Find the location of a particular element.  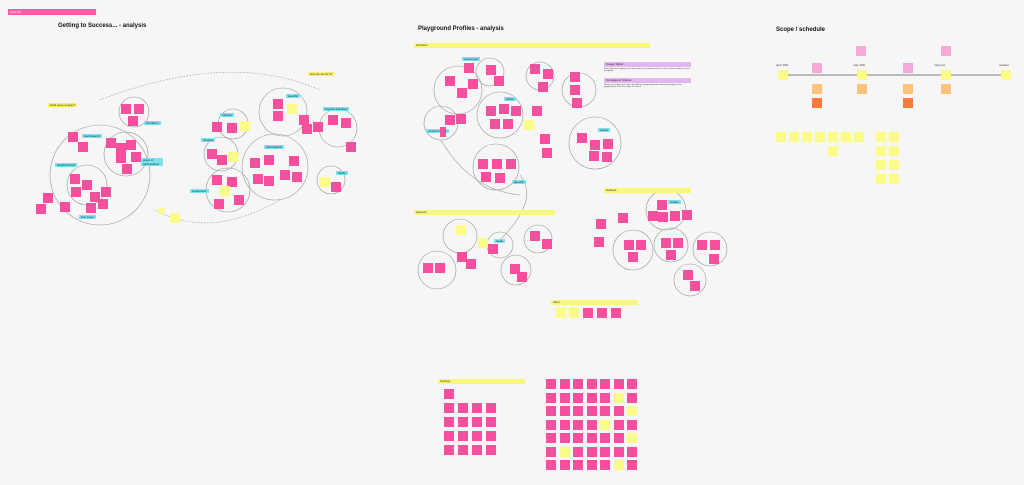

section-title-playground: Playground Profiles - analysis is located at coordinates (461, 29).